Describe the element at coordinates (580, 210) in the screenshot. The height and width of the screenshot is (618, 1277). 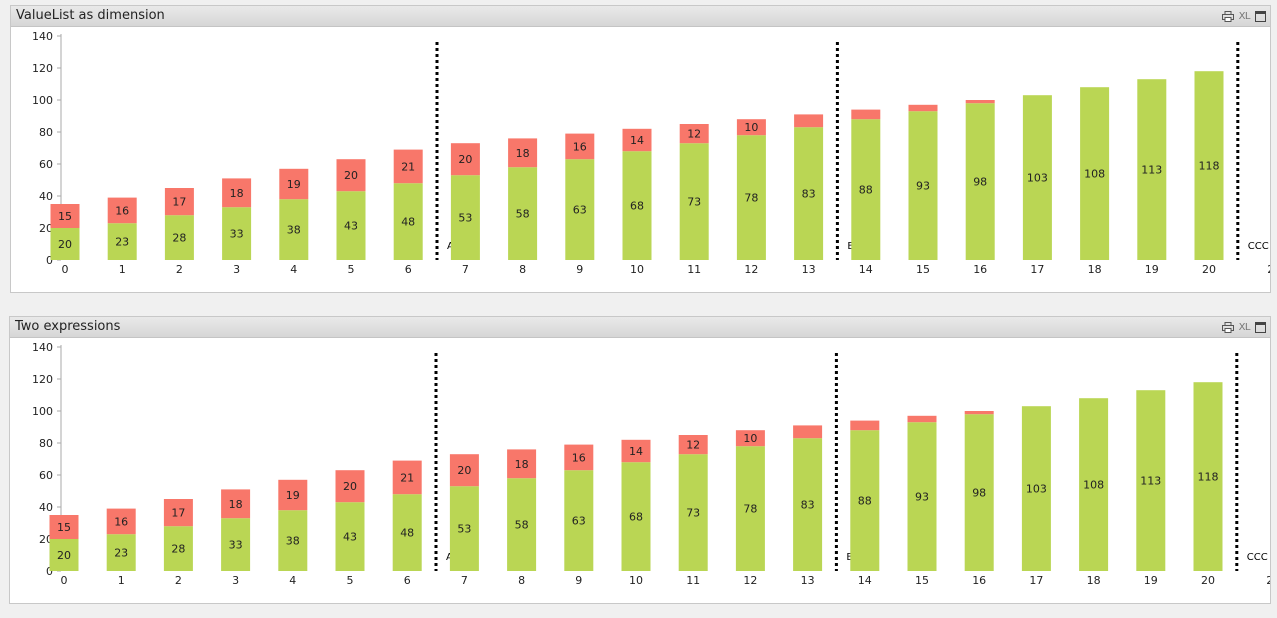
I see `data-label-green: 63` at that location.